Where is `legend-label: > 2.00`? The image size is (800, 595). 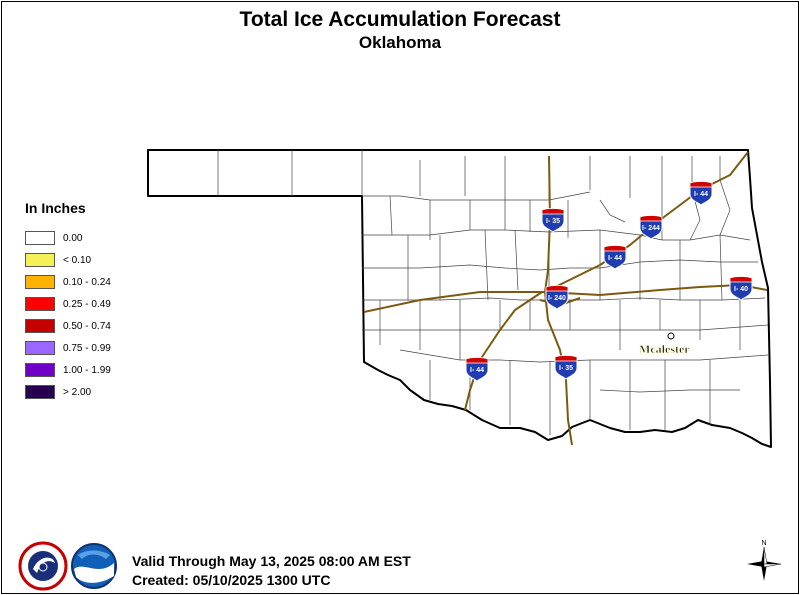 legend-label: > 2.00 is located at coordinates (77, 392).